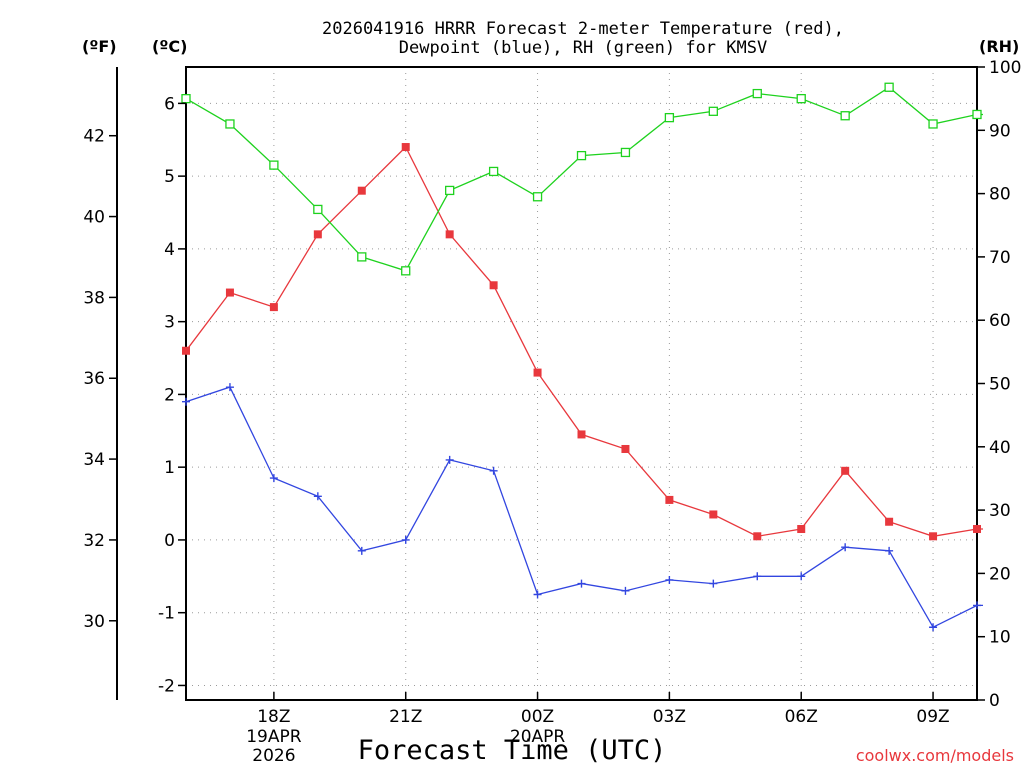 The image size is (1024, 768). Describe the element at coordinates (166, 686) in the screenshot. I see `celsius-tick-label: -2` at that location.